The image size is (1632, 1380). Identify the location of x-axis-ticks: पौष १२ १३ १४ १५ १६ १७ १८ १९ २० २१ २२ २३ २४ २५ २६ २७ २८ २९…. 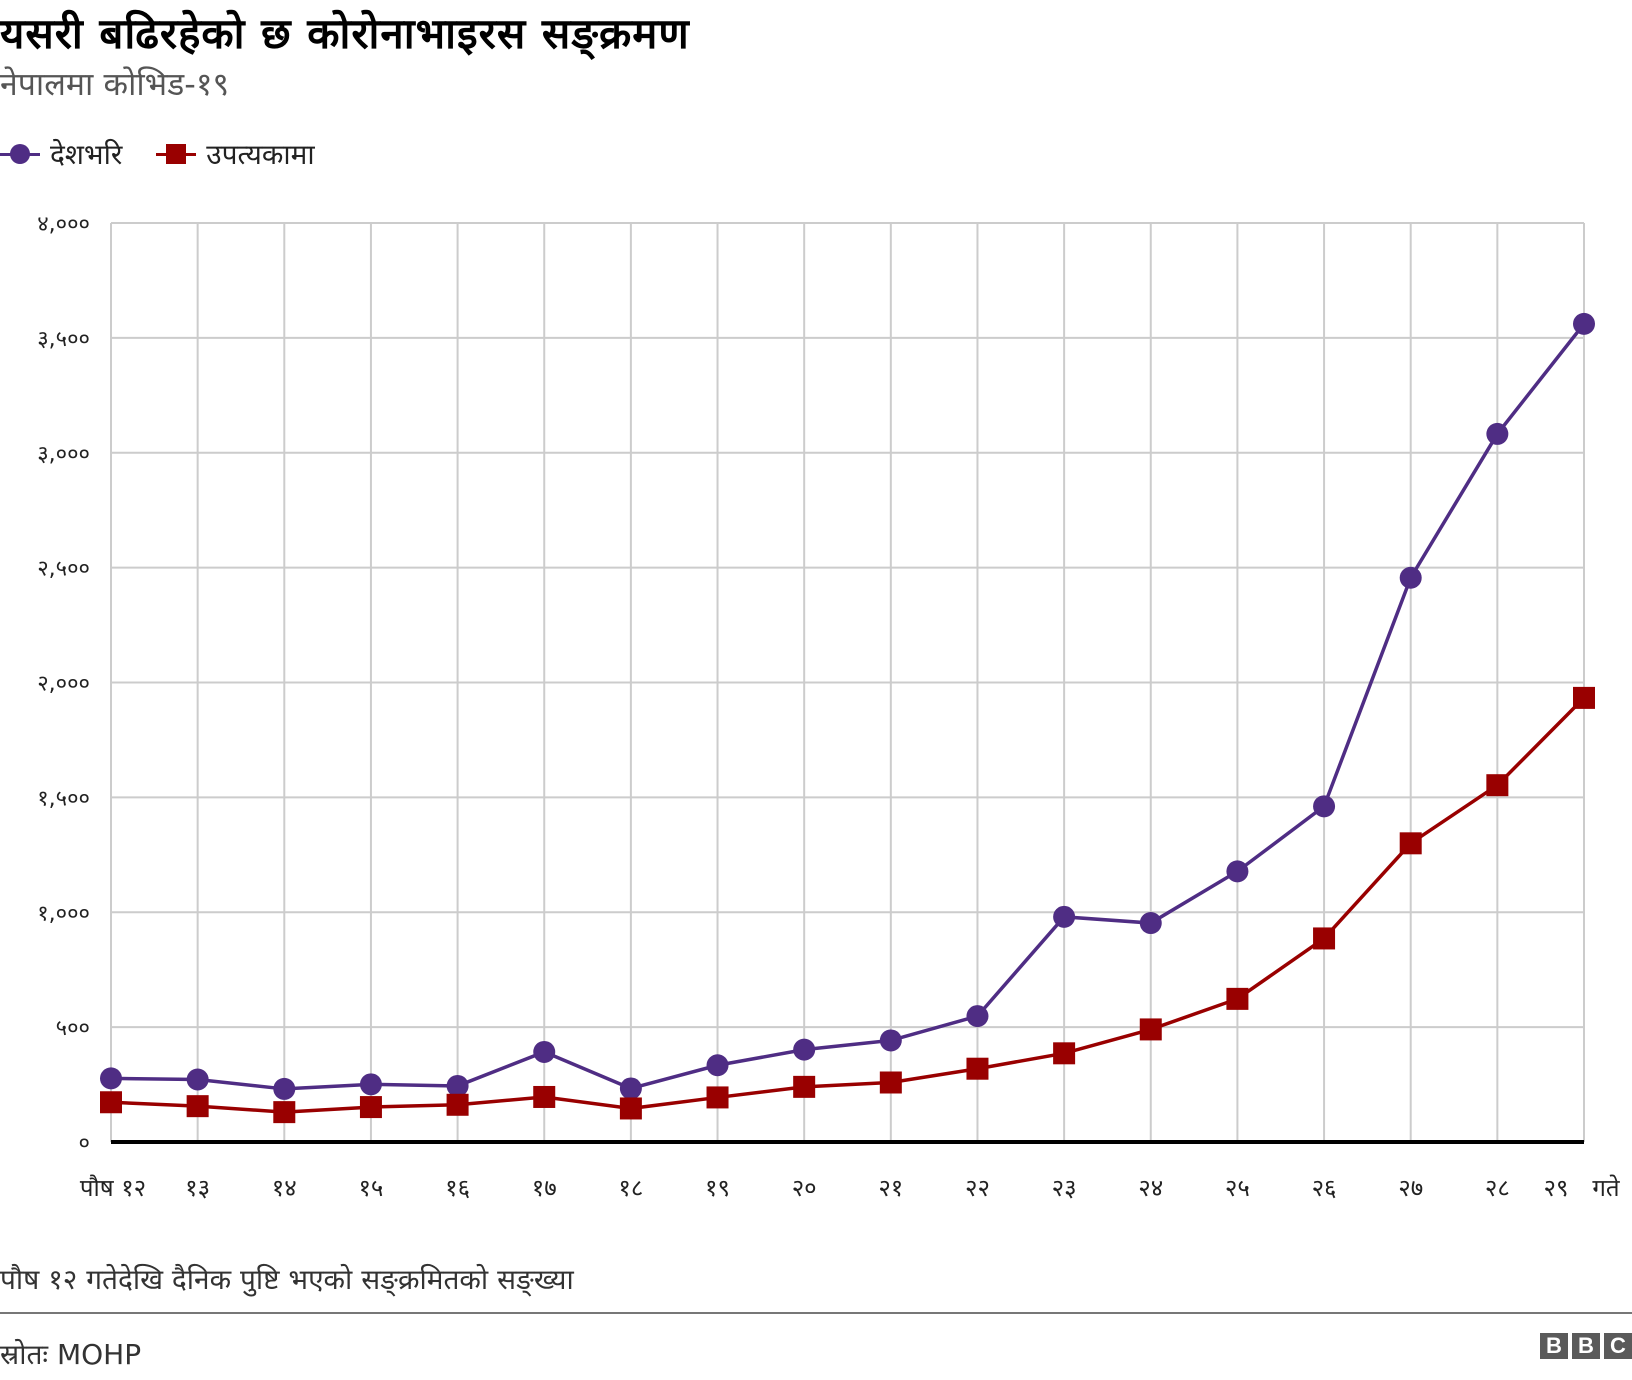
(850, 1188).